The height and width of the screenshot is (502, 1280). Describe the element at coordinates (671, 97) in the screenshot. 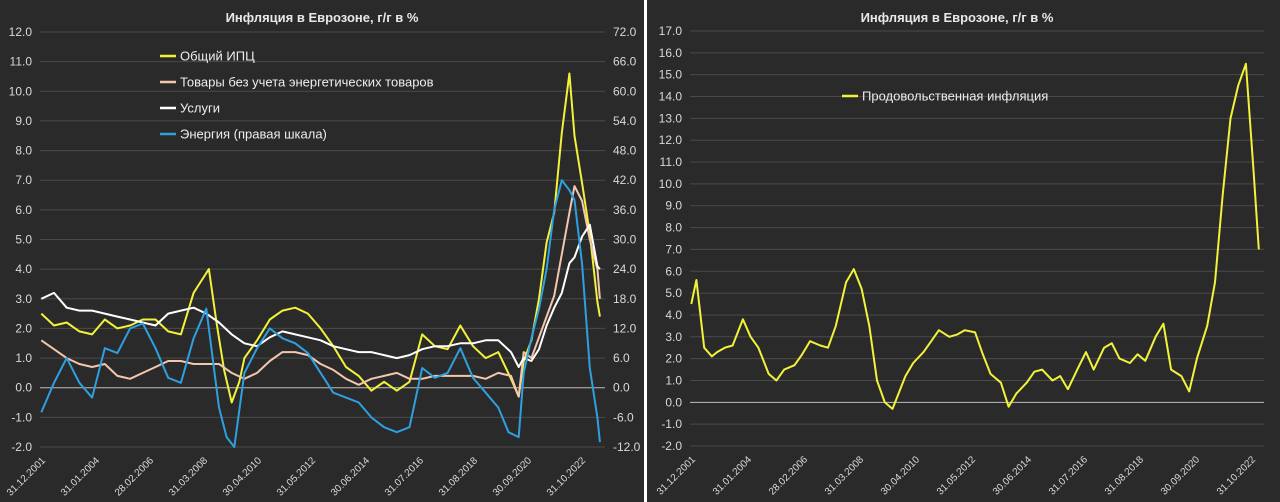

I see `y-tick-label: 14.0` at that location.